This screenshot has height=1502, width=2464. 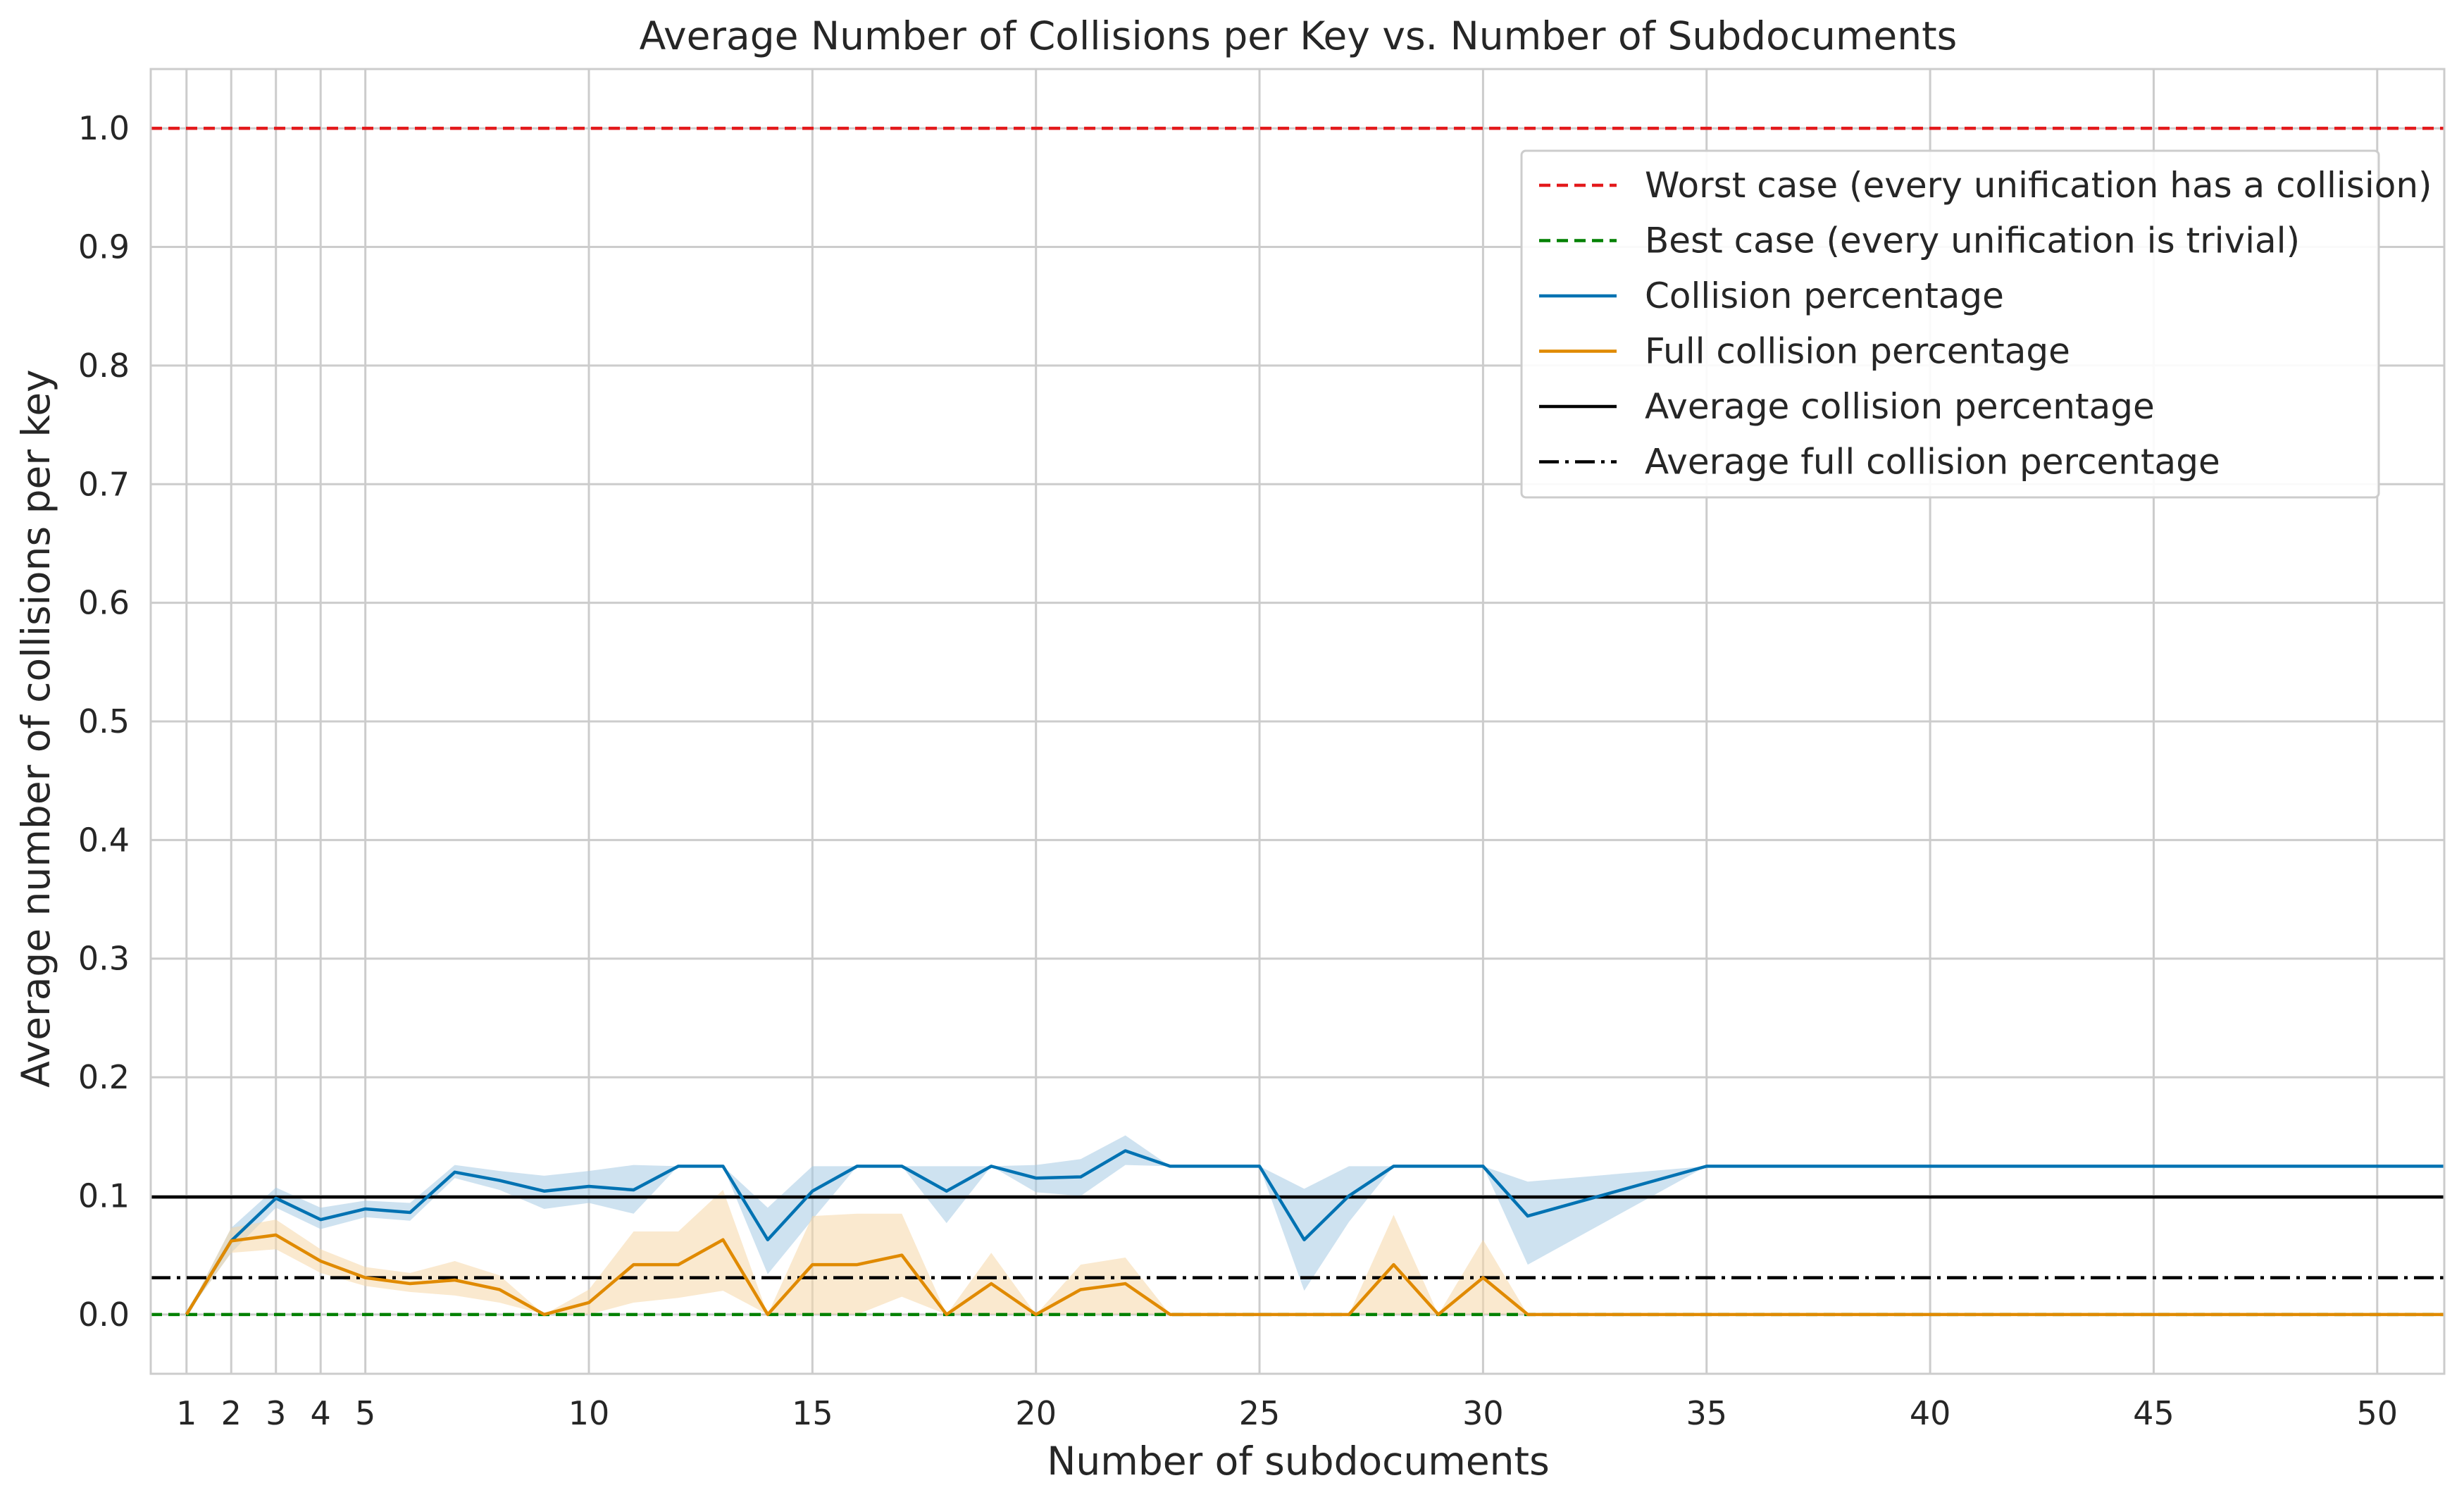 I want to click on y-tick-label: 0.3, so click(x=104, y=959).